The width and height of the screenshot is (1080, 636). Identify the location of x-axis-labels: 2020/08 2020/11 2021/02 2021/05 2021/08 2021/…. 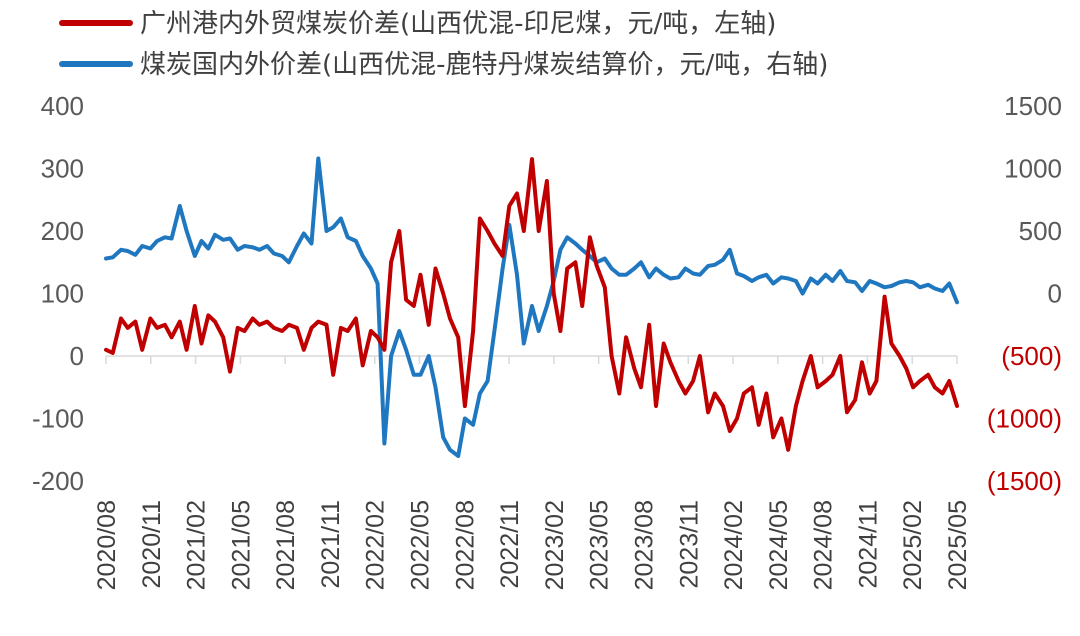
(532, 545).